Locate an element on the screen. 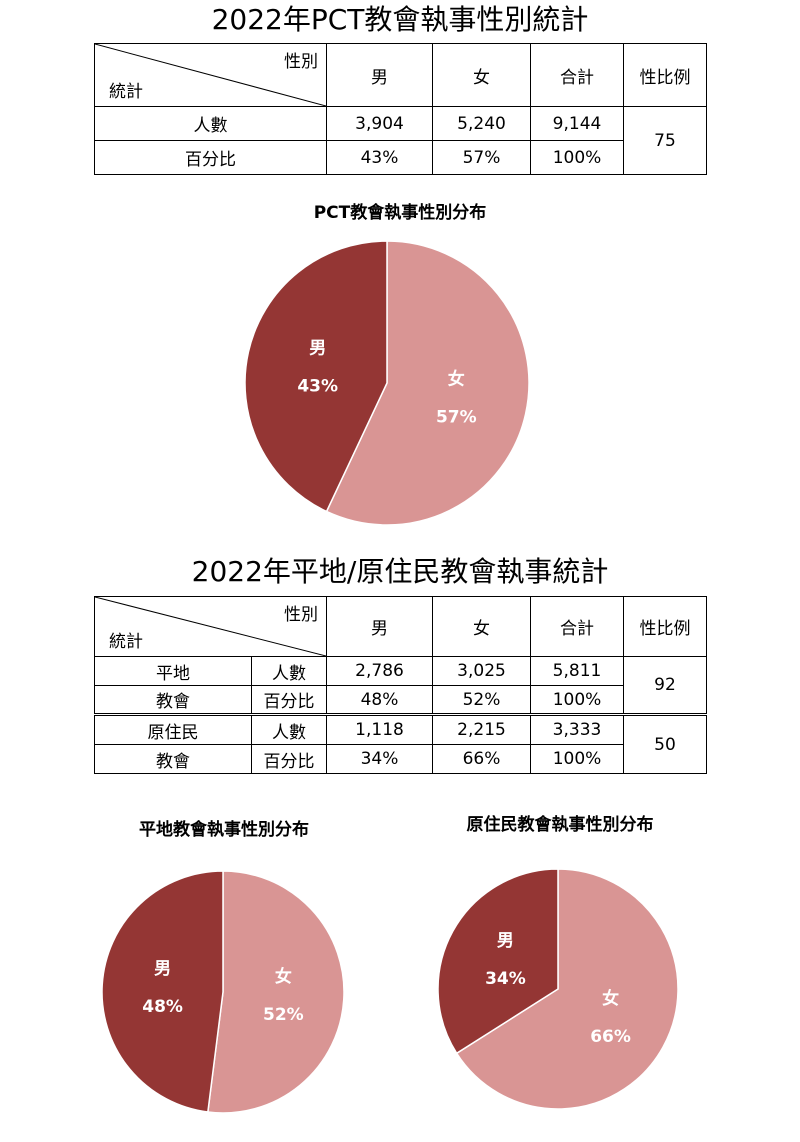 The height and width of the screenshot is (1142, 800). table2-corner-cell: 性別 統計 is located at coordinates (210, 626).